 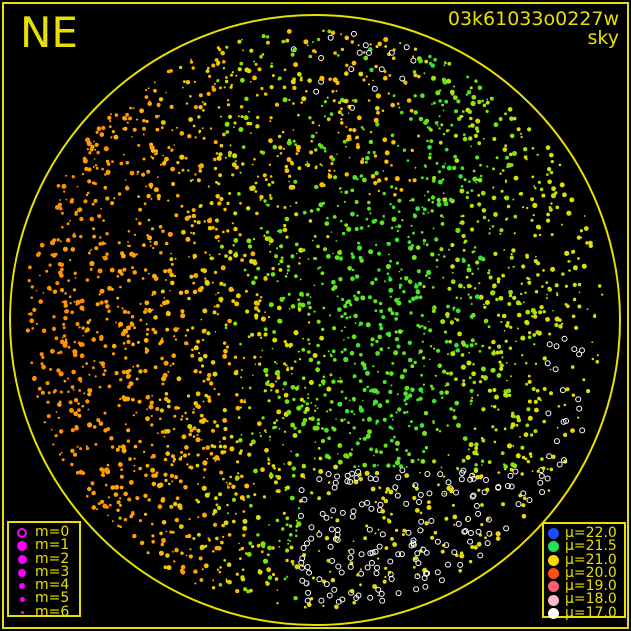 I want to click on size-legend-label: m=0, so click(x=52, y=532).